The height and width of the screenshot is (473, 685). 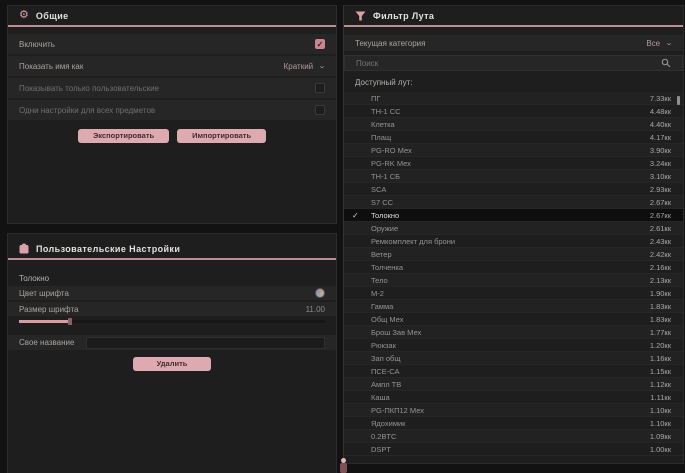 What do you see at coordinates (320, 44) in the screenshot?
I see `checkbox: ✓` at bounding box center [320, 44].